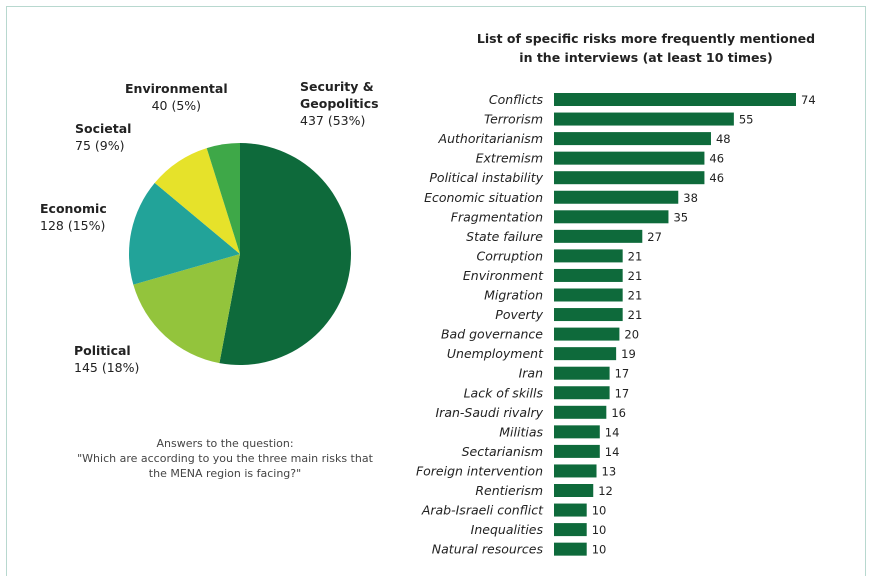  What do you see at coordinates (680, 217) in the screenshot?
I see `bar-value-fragmentation: 35` at bounding box center [680, 217].